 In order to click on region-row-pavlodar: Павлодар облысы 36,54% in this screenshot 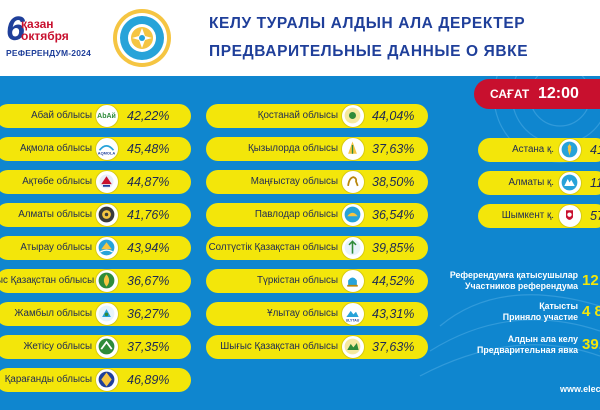, I will do `click(317, 215)`.